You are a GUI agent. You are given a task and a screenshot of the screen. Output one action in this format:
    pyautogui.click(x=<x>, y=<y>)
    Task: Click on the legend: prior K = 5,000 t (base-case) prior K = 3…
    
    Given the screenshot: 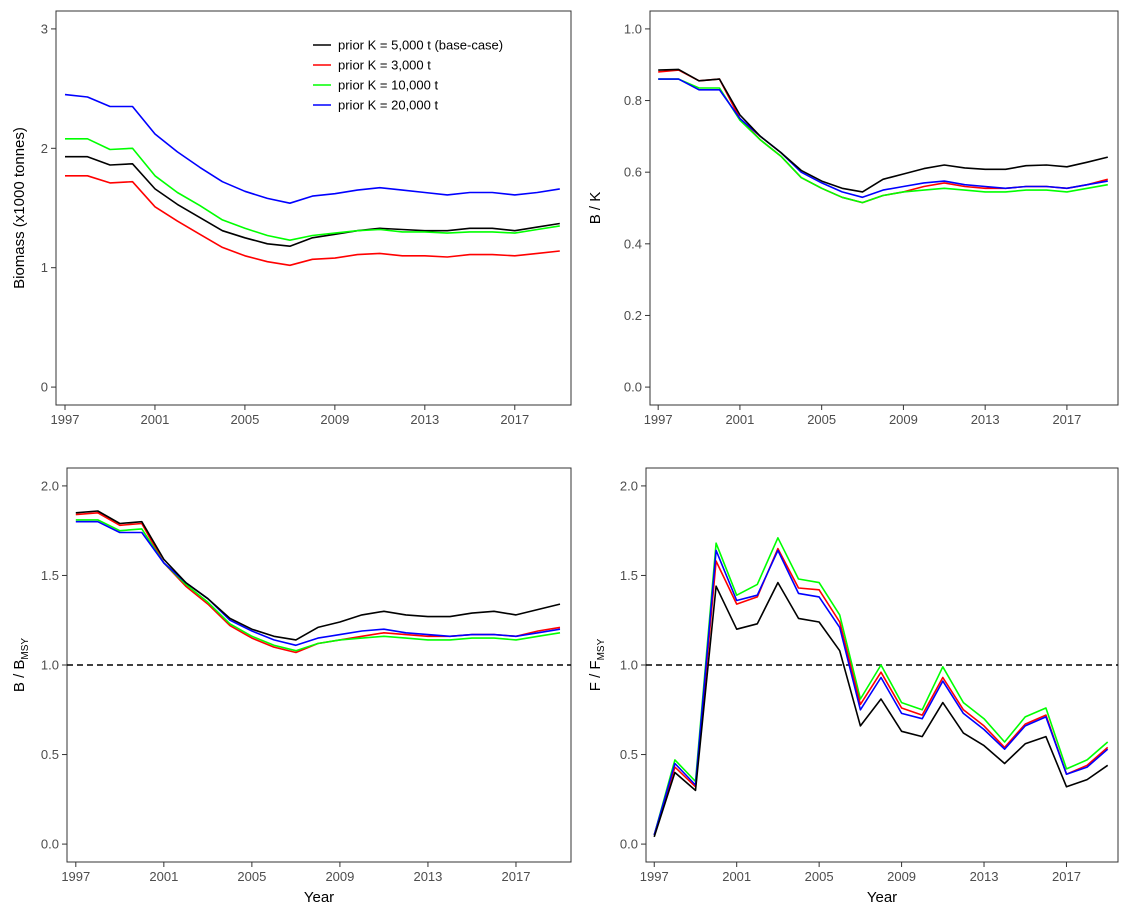 What is the action you would take?
    pyautogui.click(x=408, y=75)
    